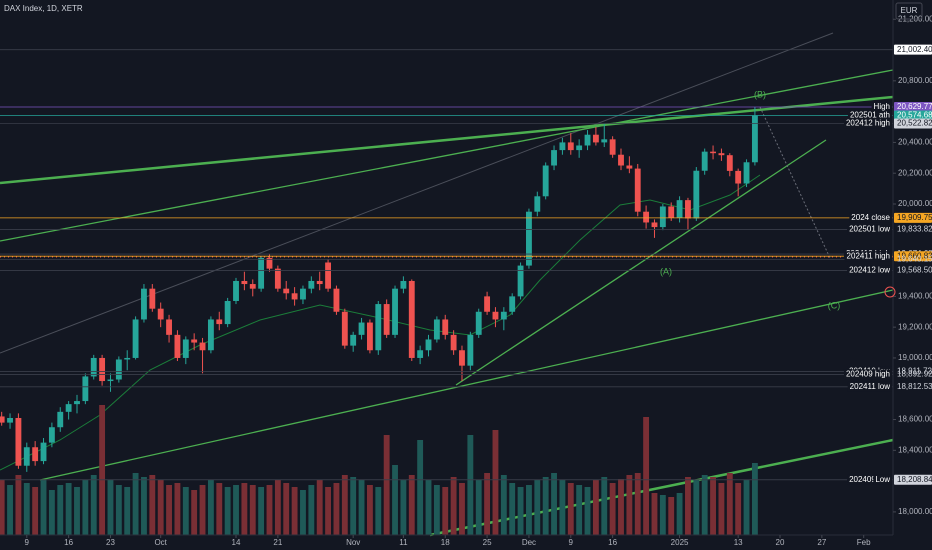 This screenshot has width=932, height=550. I want to click on x-tick-label: 18, so click(445, 542).